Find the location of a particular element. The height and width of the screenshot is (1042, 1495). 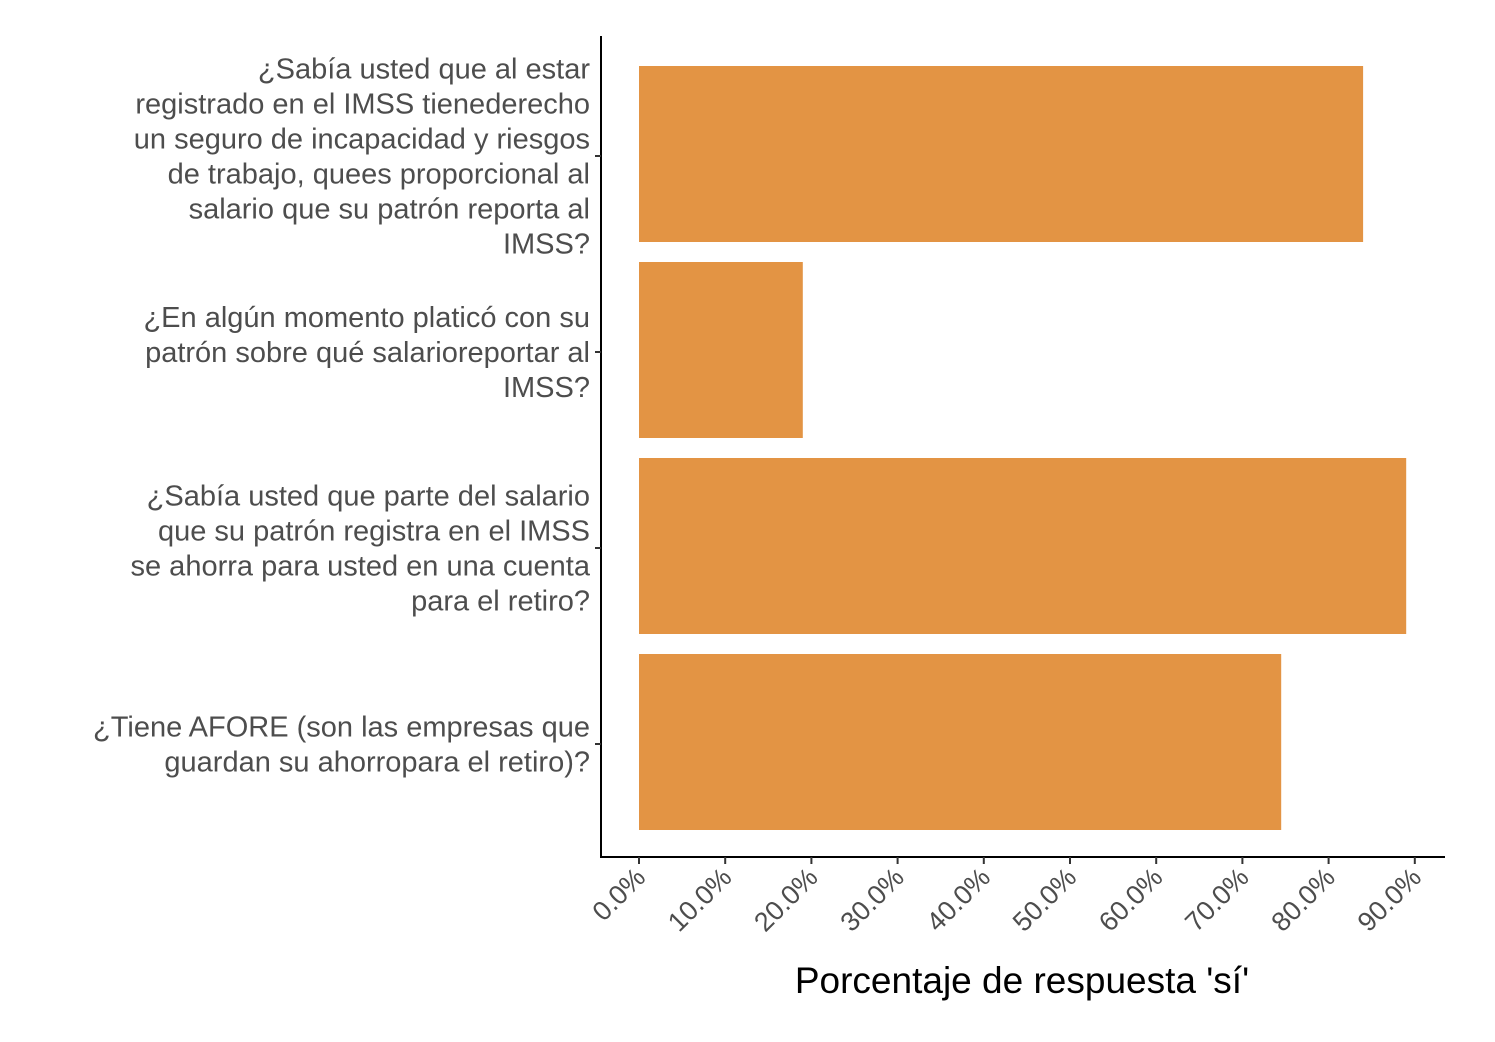

category-label-line: salario que su patrón reporta al is located at coordinates (389, 210).